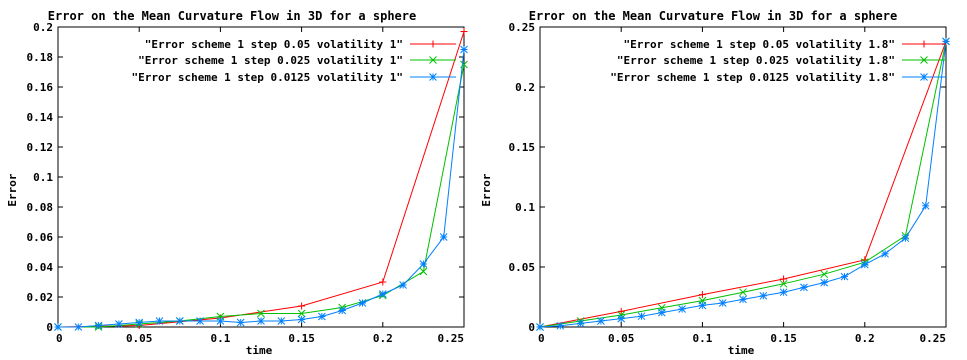 This screenshot has height=360, width=967. I want to click on left-ytick-label: 0, so click(49, 327).